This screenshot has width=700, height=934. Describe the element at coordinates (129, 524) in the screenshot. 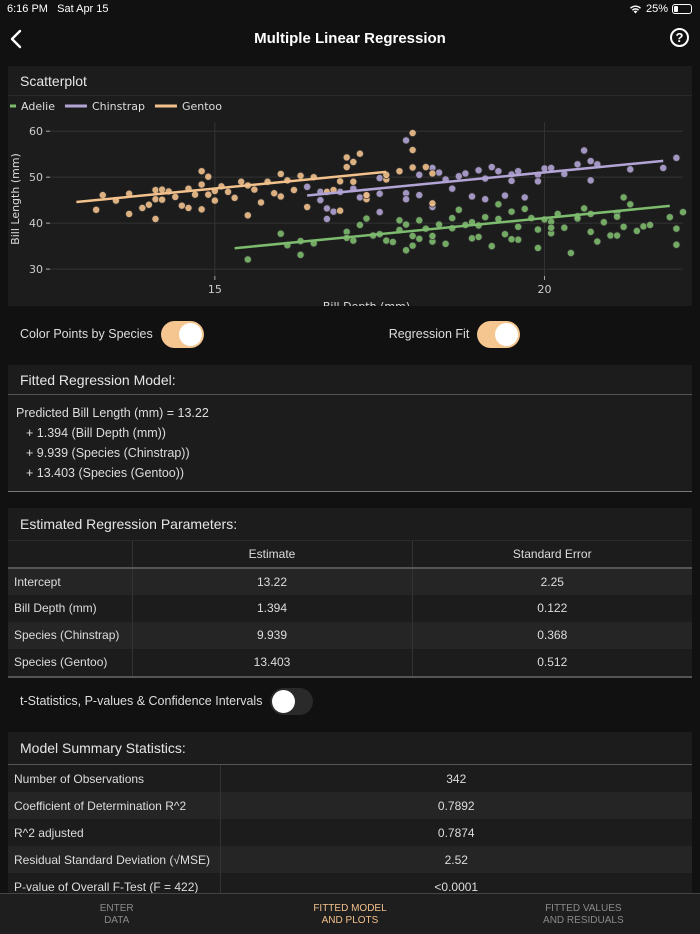

I see `parameters-title: Estimated Regression Parameters:` at that location.